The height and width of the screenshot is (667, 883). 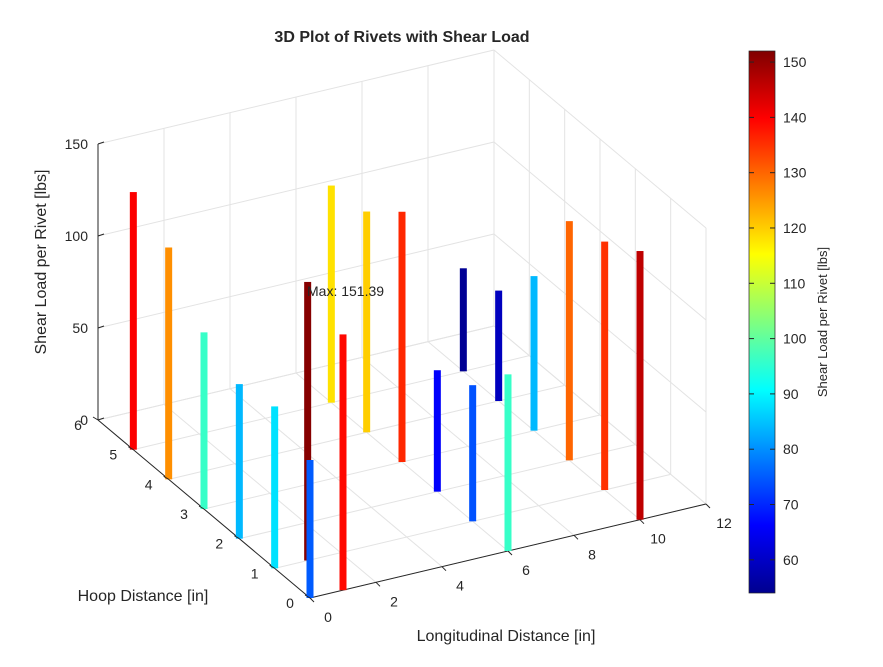 I want to click on colorbar-tick-label: 140, so click(x=795, y=117).